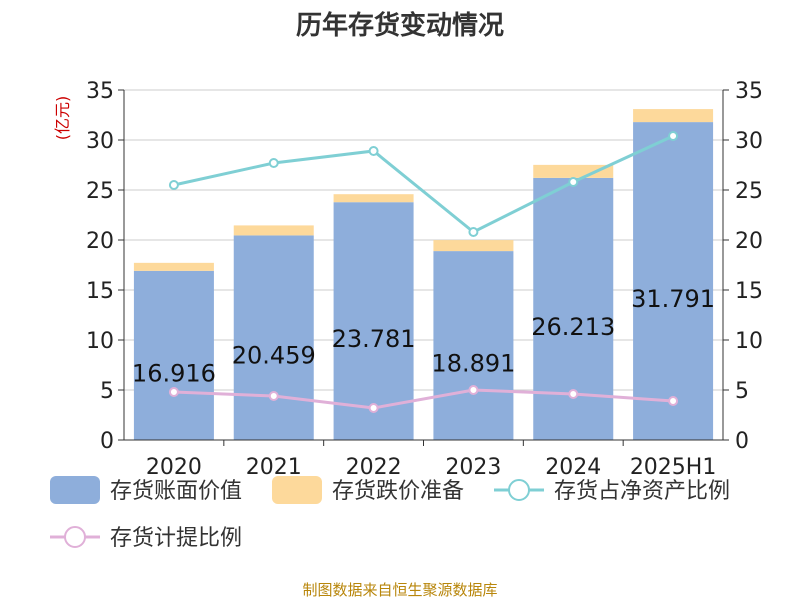 The height and width of the screenshot is (600, 800). What do you see at coordinates (642, 491) in the screenshot?
I see `legend-label: 存货占净资产比例` at bounding box center [642, 491].